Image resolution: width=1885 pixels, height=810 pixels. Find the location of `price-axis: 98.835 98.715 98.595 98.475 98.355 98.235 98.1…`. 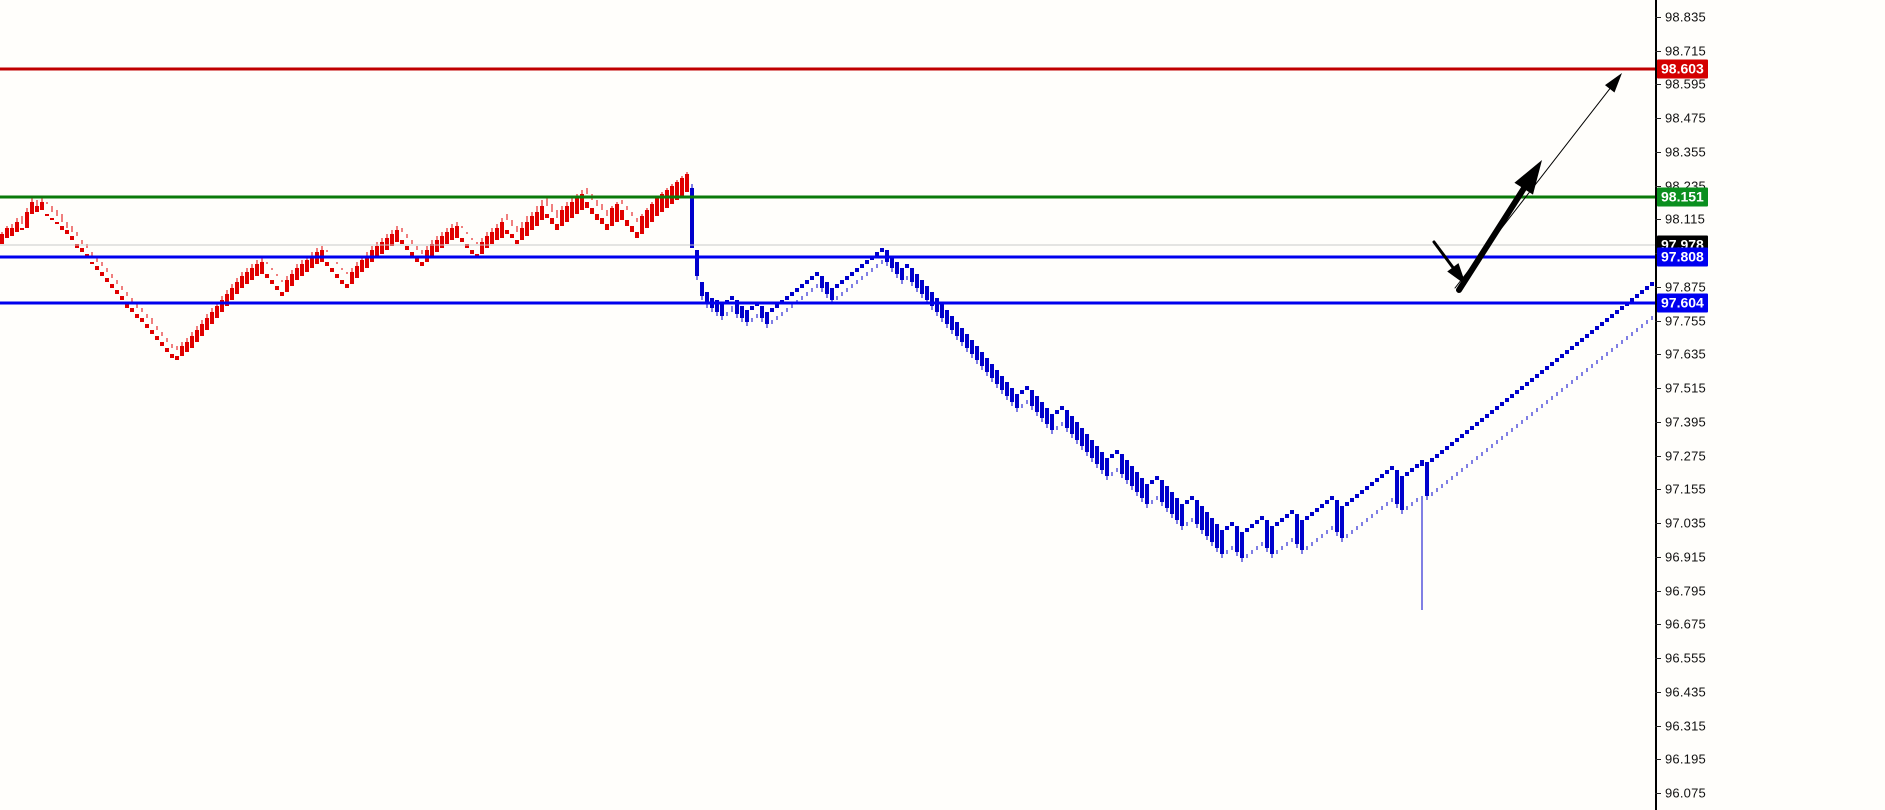

price-axis: 98.835 98.715 98.595 98.475 98.355 98.235 98.1… is located at coordinates (1770, 405).